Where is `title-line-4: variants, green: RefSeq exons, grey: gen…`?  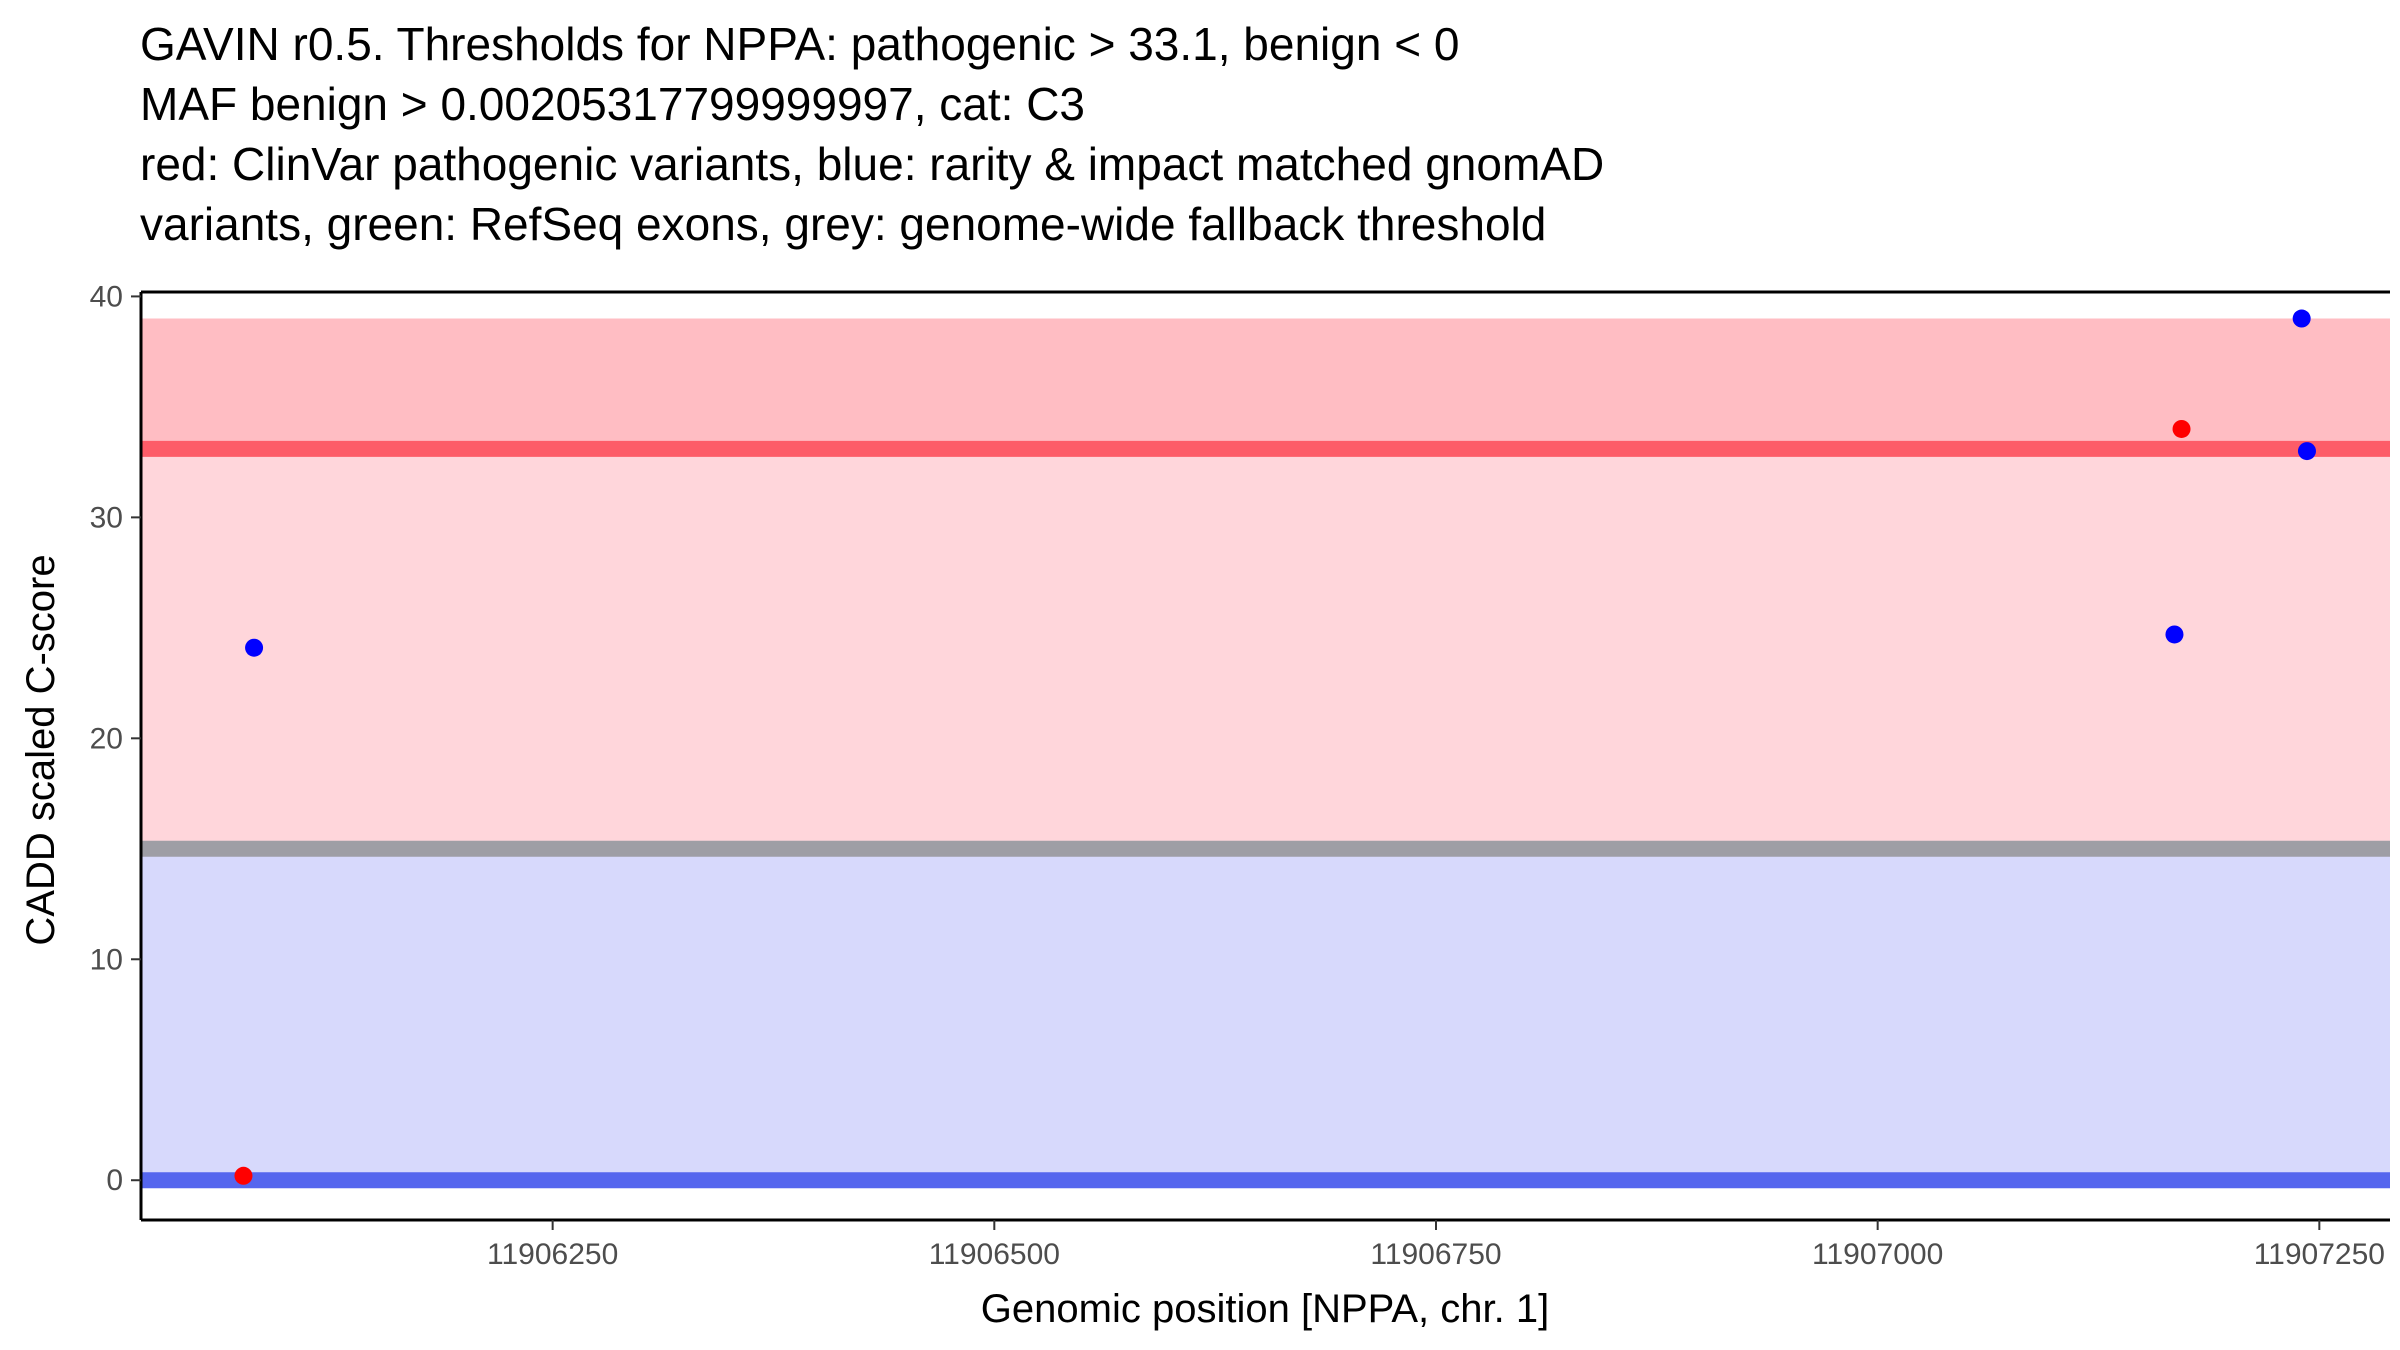 title-line-4: variants, green: RefSeq exons, grey: gen… is located at coordinates (843, 224).